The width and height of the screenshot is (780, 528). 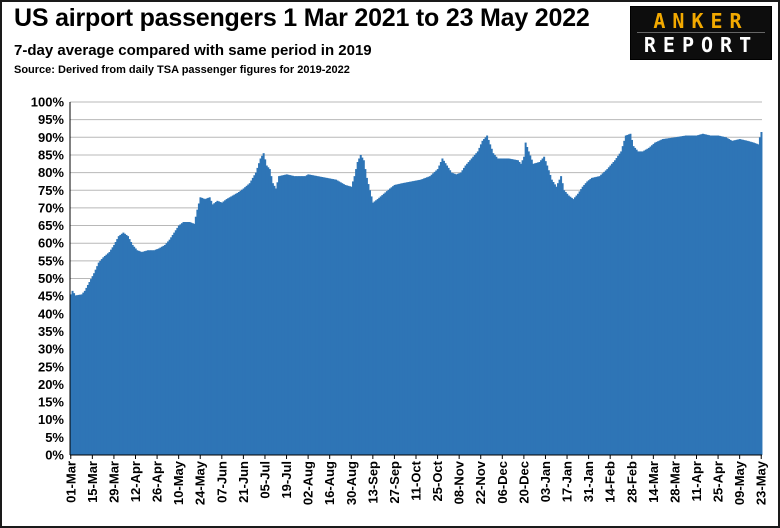 I want to click on y-tick-label: 10%, so click(x=51, y=419).